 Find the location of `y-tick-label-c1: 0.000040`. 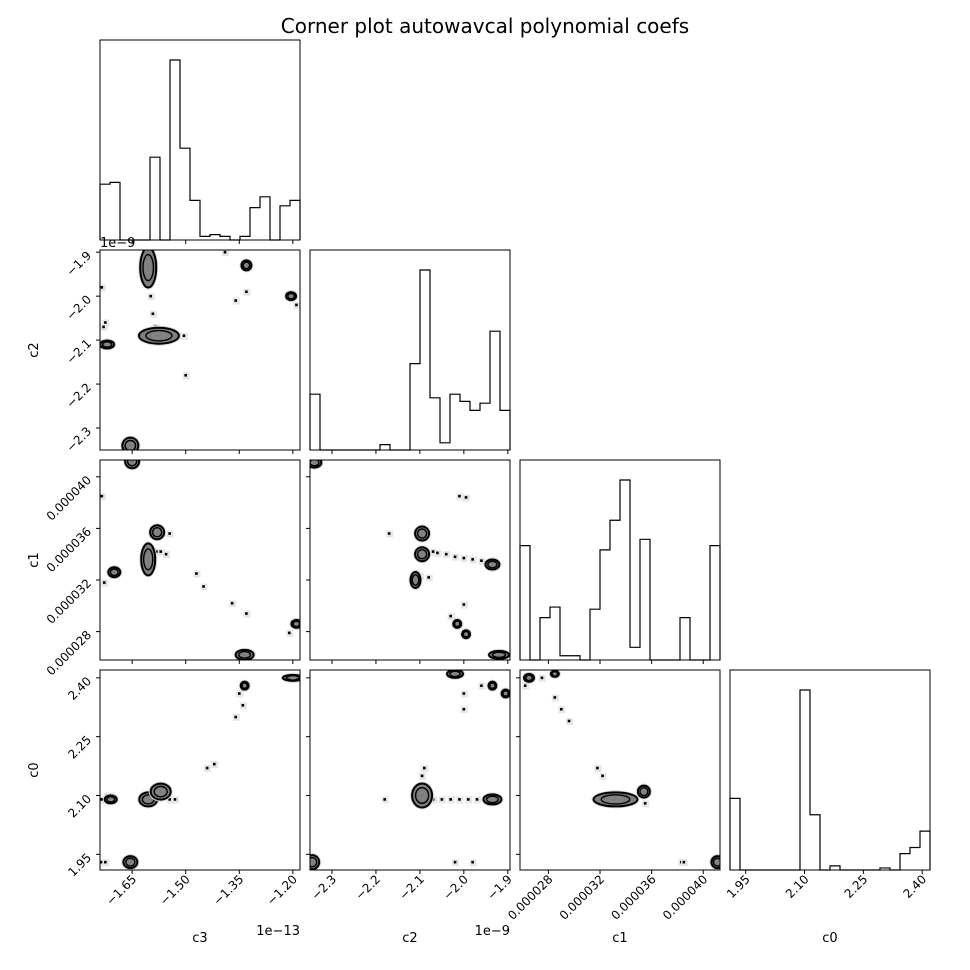

y-tick-label-c1: 0.000040 is located at coordinates (69, 498).